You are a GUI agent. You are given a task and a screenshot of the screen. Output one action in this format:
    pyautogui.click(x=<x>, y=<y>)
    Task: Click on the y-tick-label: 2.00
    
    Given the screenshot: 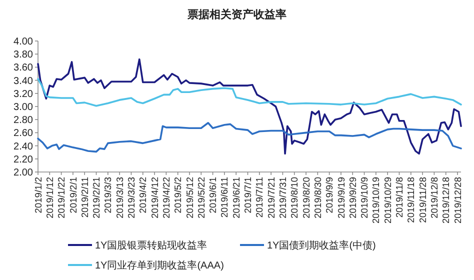 What is the action you would take?
    pyautogui.click(x=24, y=173)
    